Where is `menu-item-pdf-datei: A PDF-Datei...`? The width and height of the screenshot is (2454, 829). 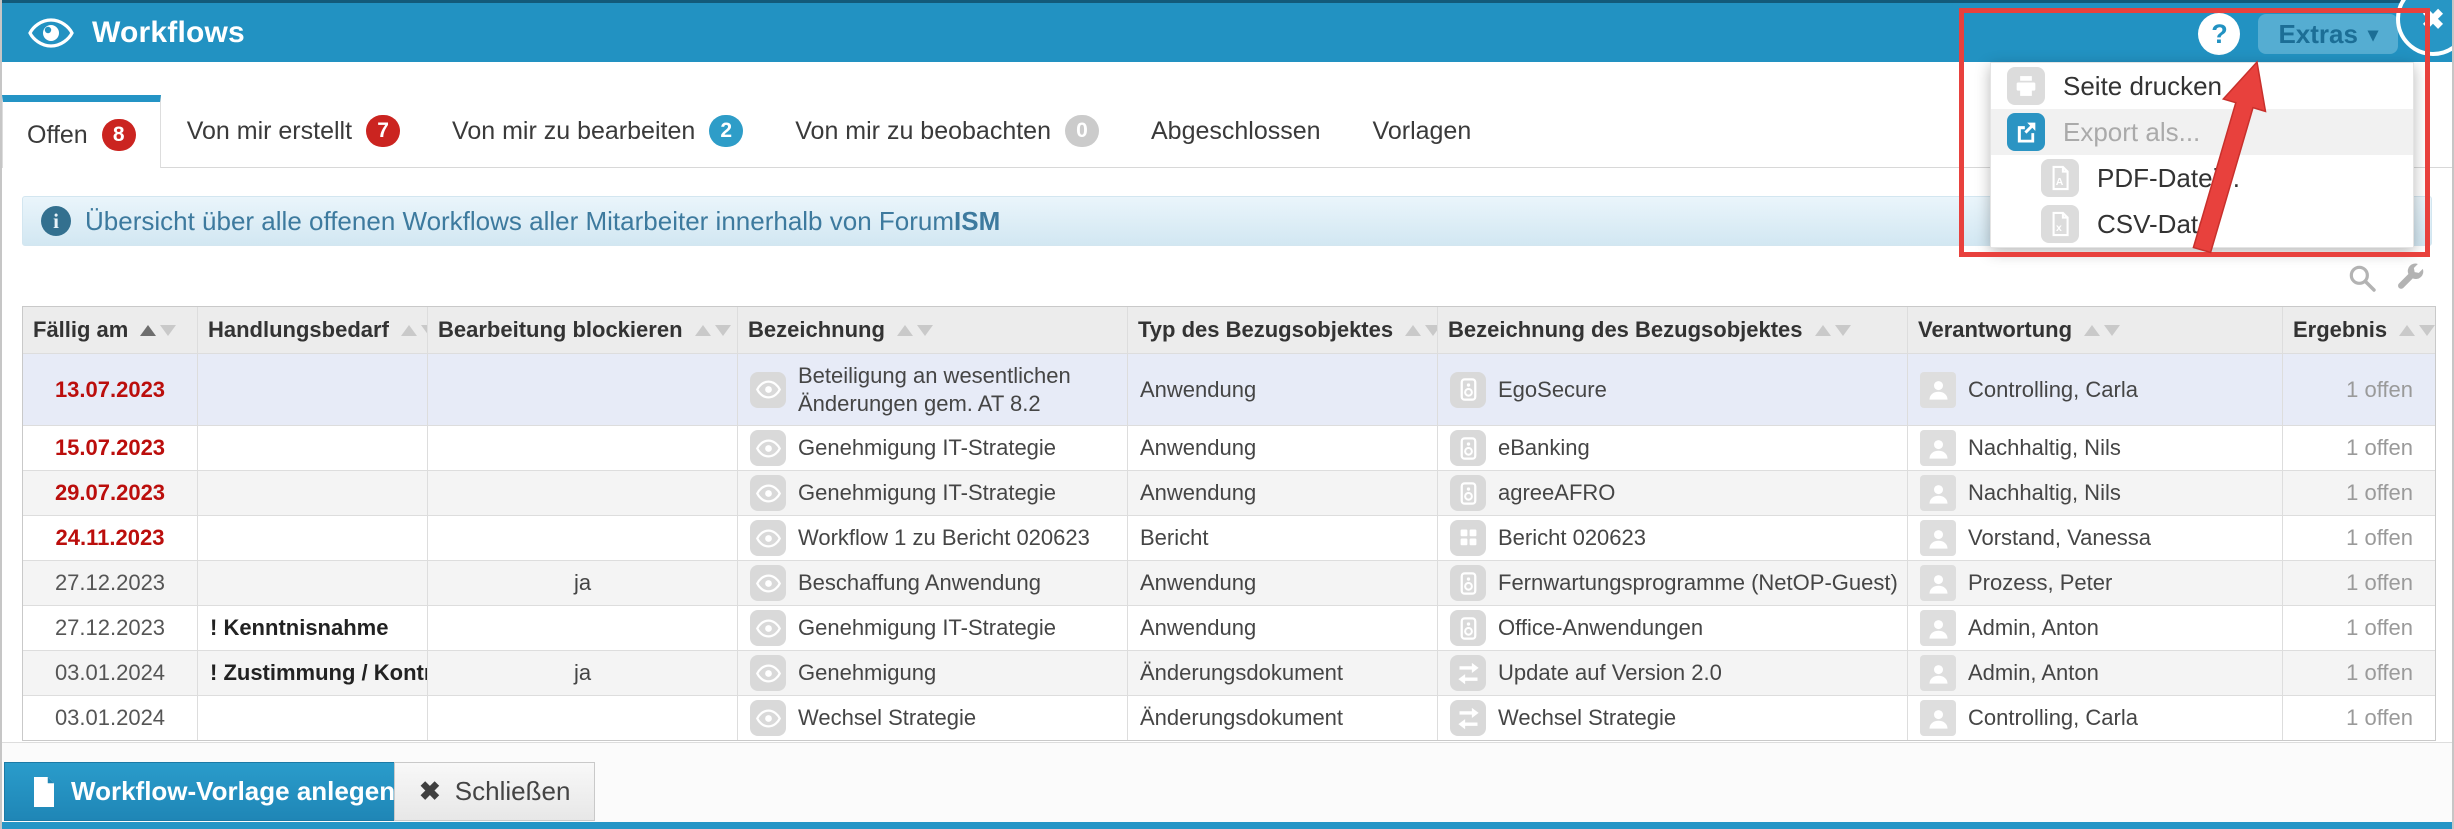 menu-item-pdf-datei: A PDF-Datei... is located at coordinates (2202, 178).